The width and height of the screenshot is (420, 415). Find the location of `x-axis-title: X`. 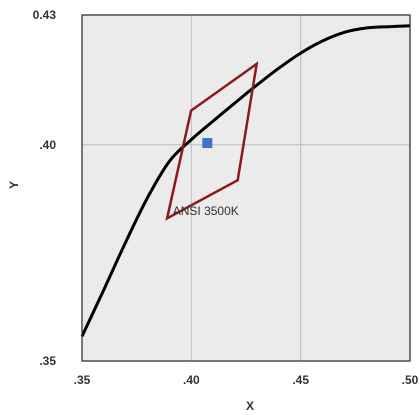

x-axis-title: X is located at coordinates (250, 406).